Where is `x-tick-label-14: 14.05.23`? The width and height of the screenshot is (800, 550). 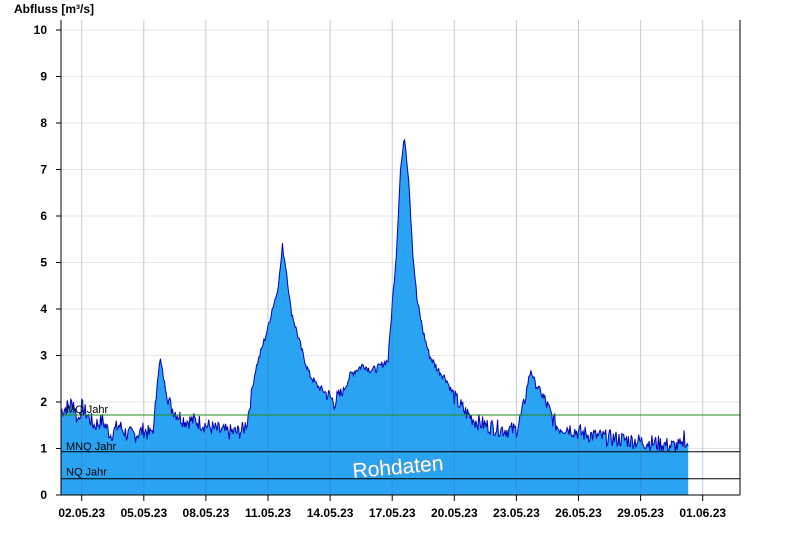 x-tick-label-14: 14.05.23 is located at coordinates (330, 513).